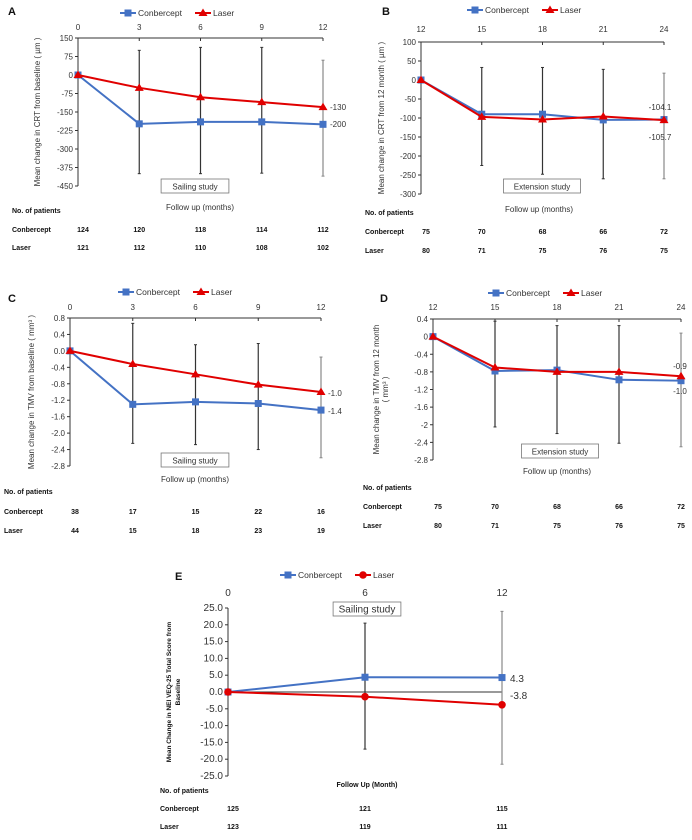  I want to click on y-tick-label: 0.4, so click(423, 319).